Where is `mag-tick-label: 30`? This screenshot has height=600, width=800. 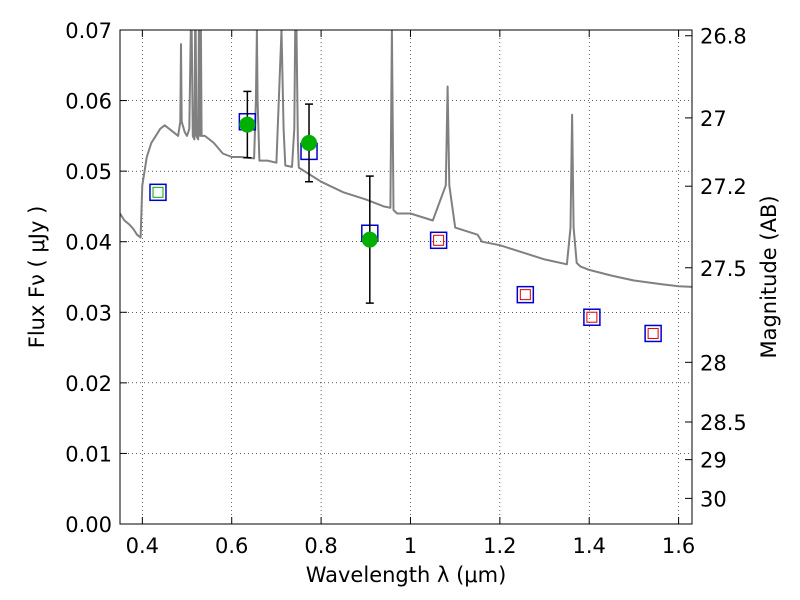 mag-tick-label: 30 is located at coordinates (713, 499).